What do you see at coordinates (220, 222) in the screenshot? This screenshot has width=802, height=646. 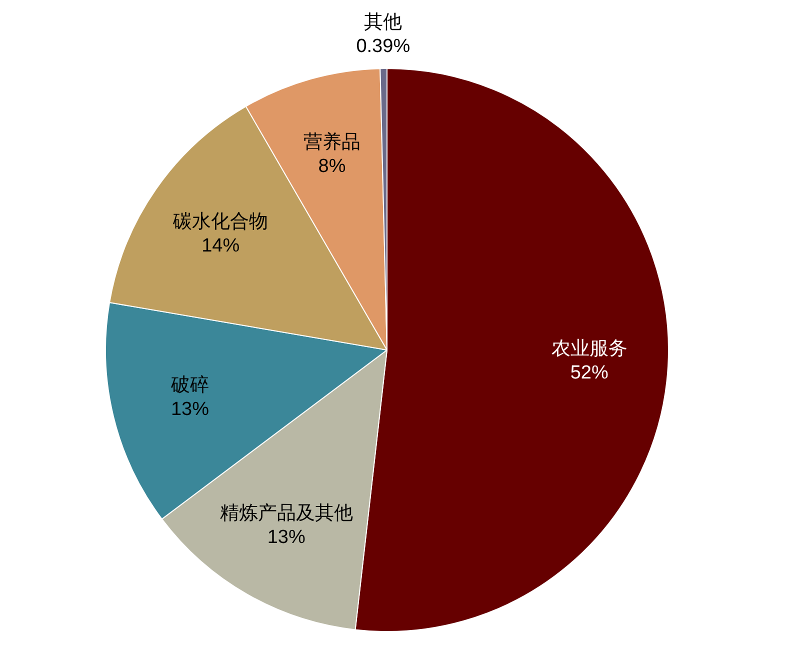 I see `slice-label: 碳水化合物` at bounding box center [220, 222].